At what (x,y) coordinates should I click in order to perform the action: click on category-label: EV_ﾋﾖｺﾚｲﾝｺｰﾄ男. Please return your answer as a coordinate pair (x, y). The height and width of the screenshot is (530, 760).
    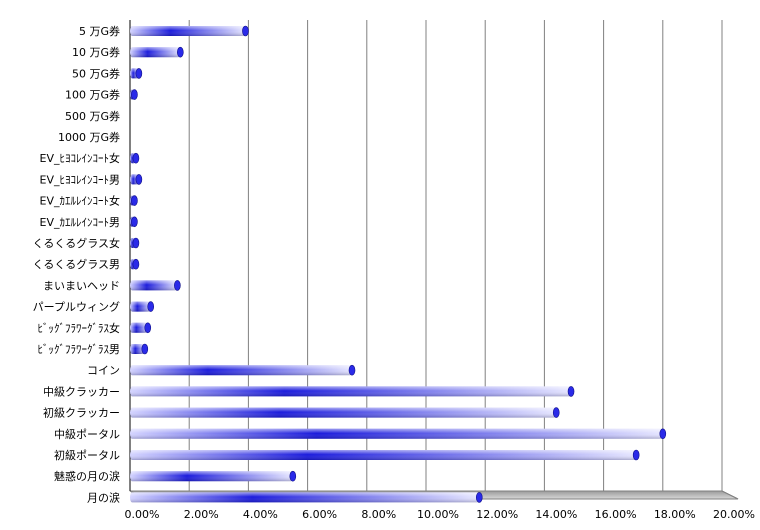
    Looking at the image, I should click on (80, 179).